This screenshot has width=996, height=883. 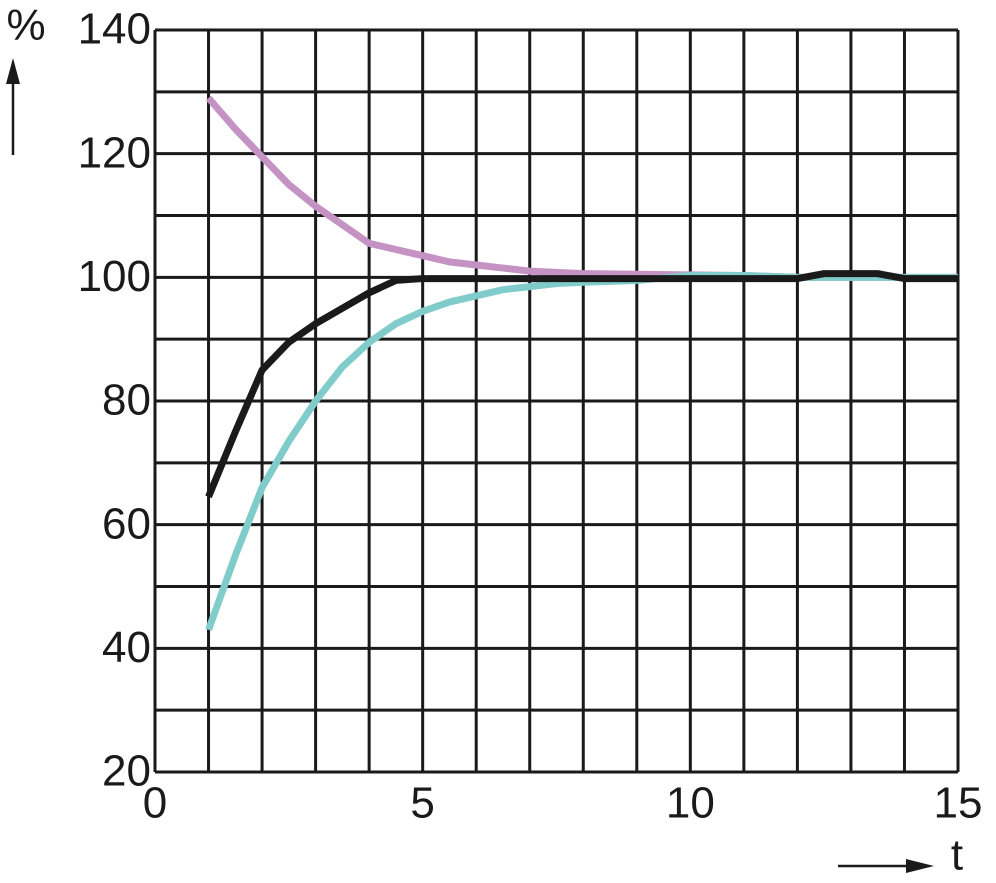 I want to click on y-tick-label: 20, so click(x=126, y=771).